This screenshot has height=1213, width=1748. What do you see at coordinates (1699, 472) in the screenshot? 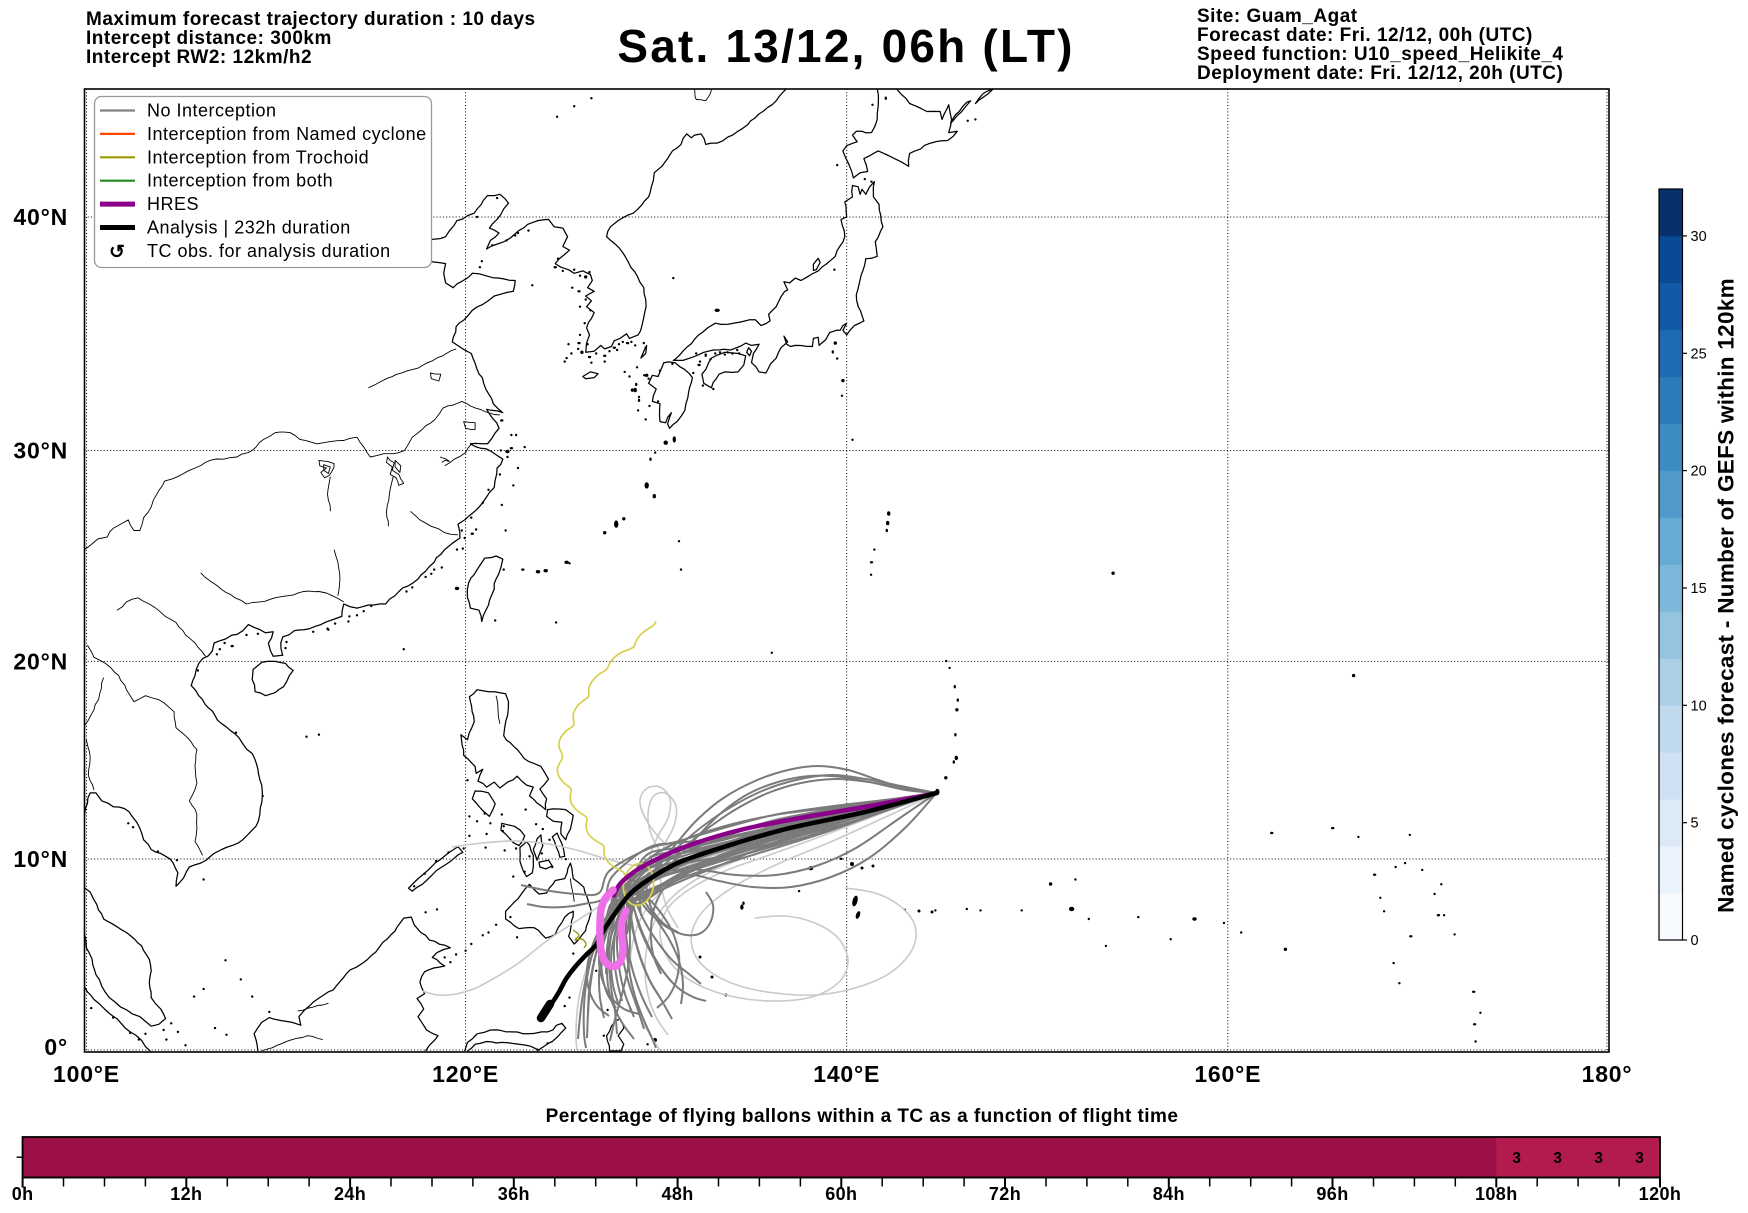
I see `svg-text: 20` at bounding box center [1699, 472].